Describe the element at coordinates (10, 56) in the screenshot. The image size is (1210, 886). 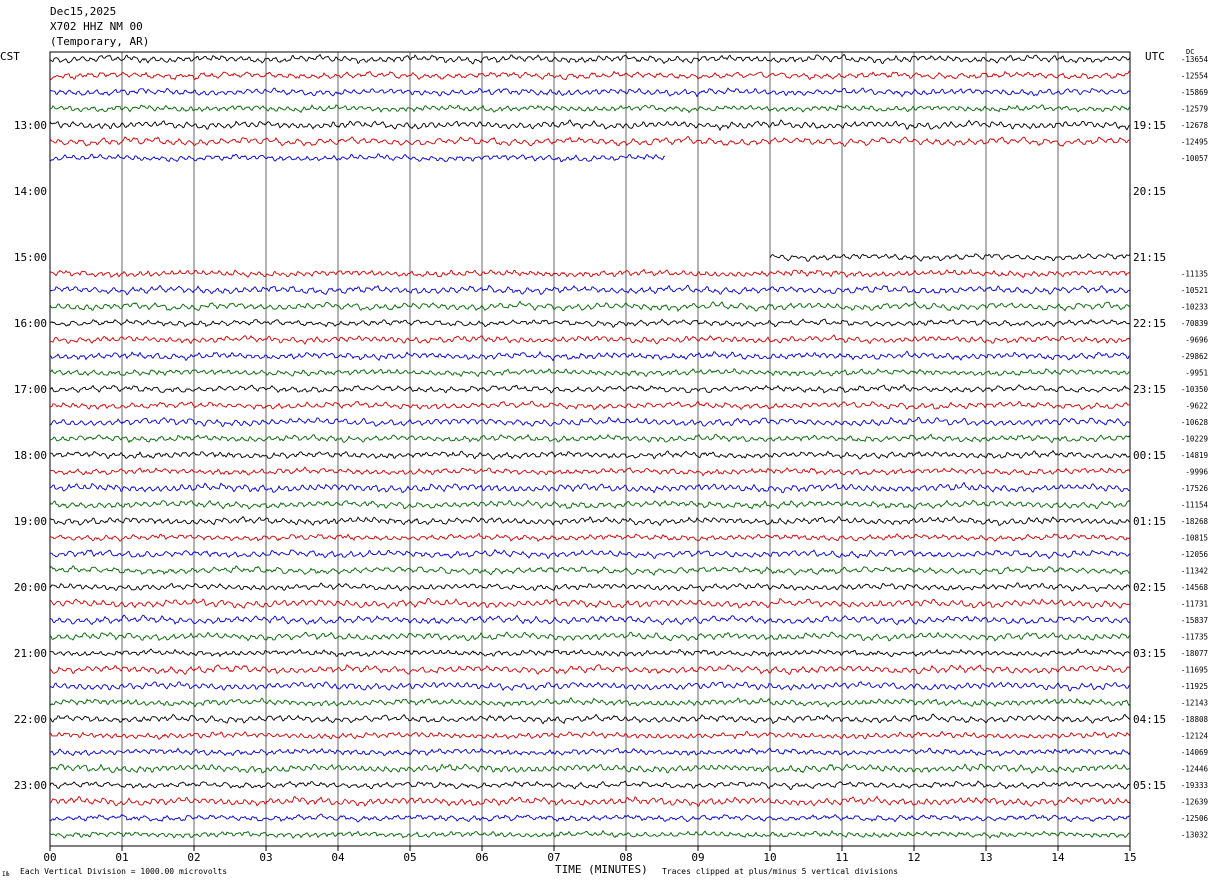
I see `cst-zone-label: CST` at that location.